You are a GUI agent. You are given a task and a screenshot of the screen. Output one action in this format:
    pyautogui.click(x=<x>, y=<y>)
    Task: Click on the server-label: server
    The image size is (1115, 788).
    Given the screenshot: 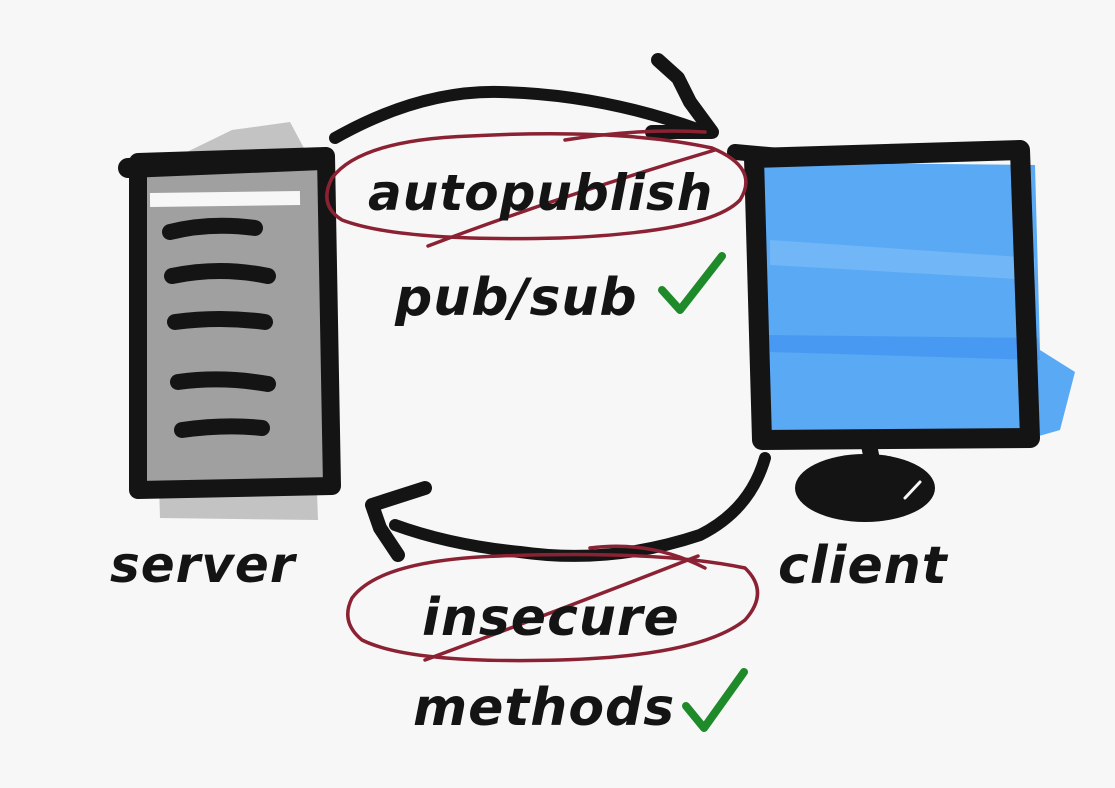 What is the action you would take?
    pyautogui.click(x=203, y=565)
    